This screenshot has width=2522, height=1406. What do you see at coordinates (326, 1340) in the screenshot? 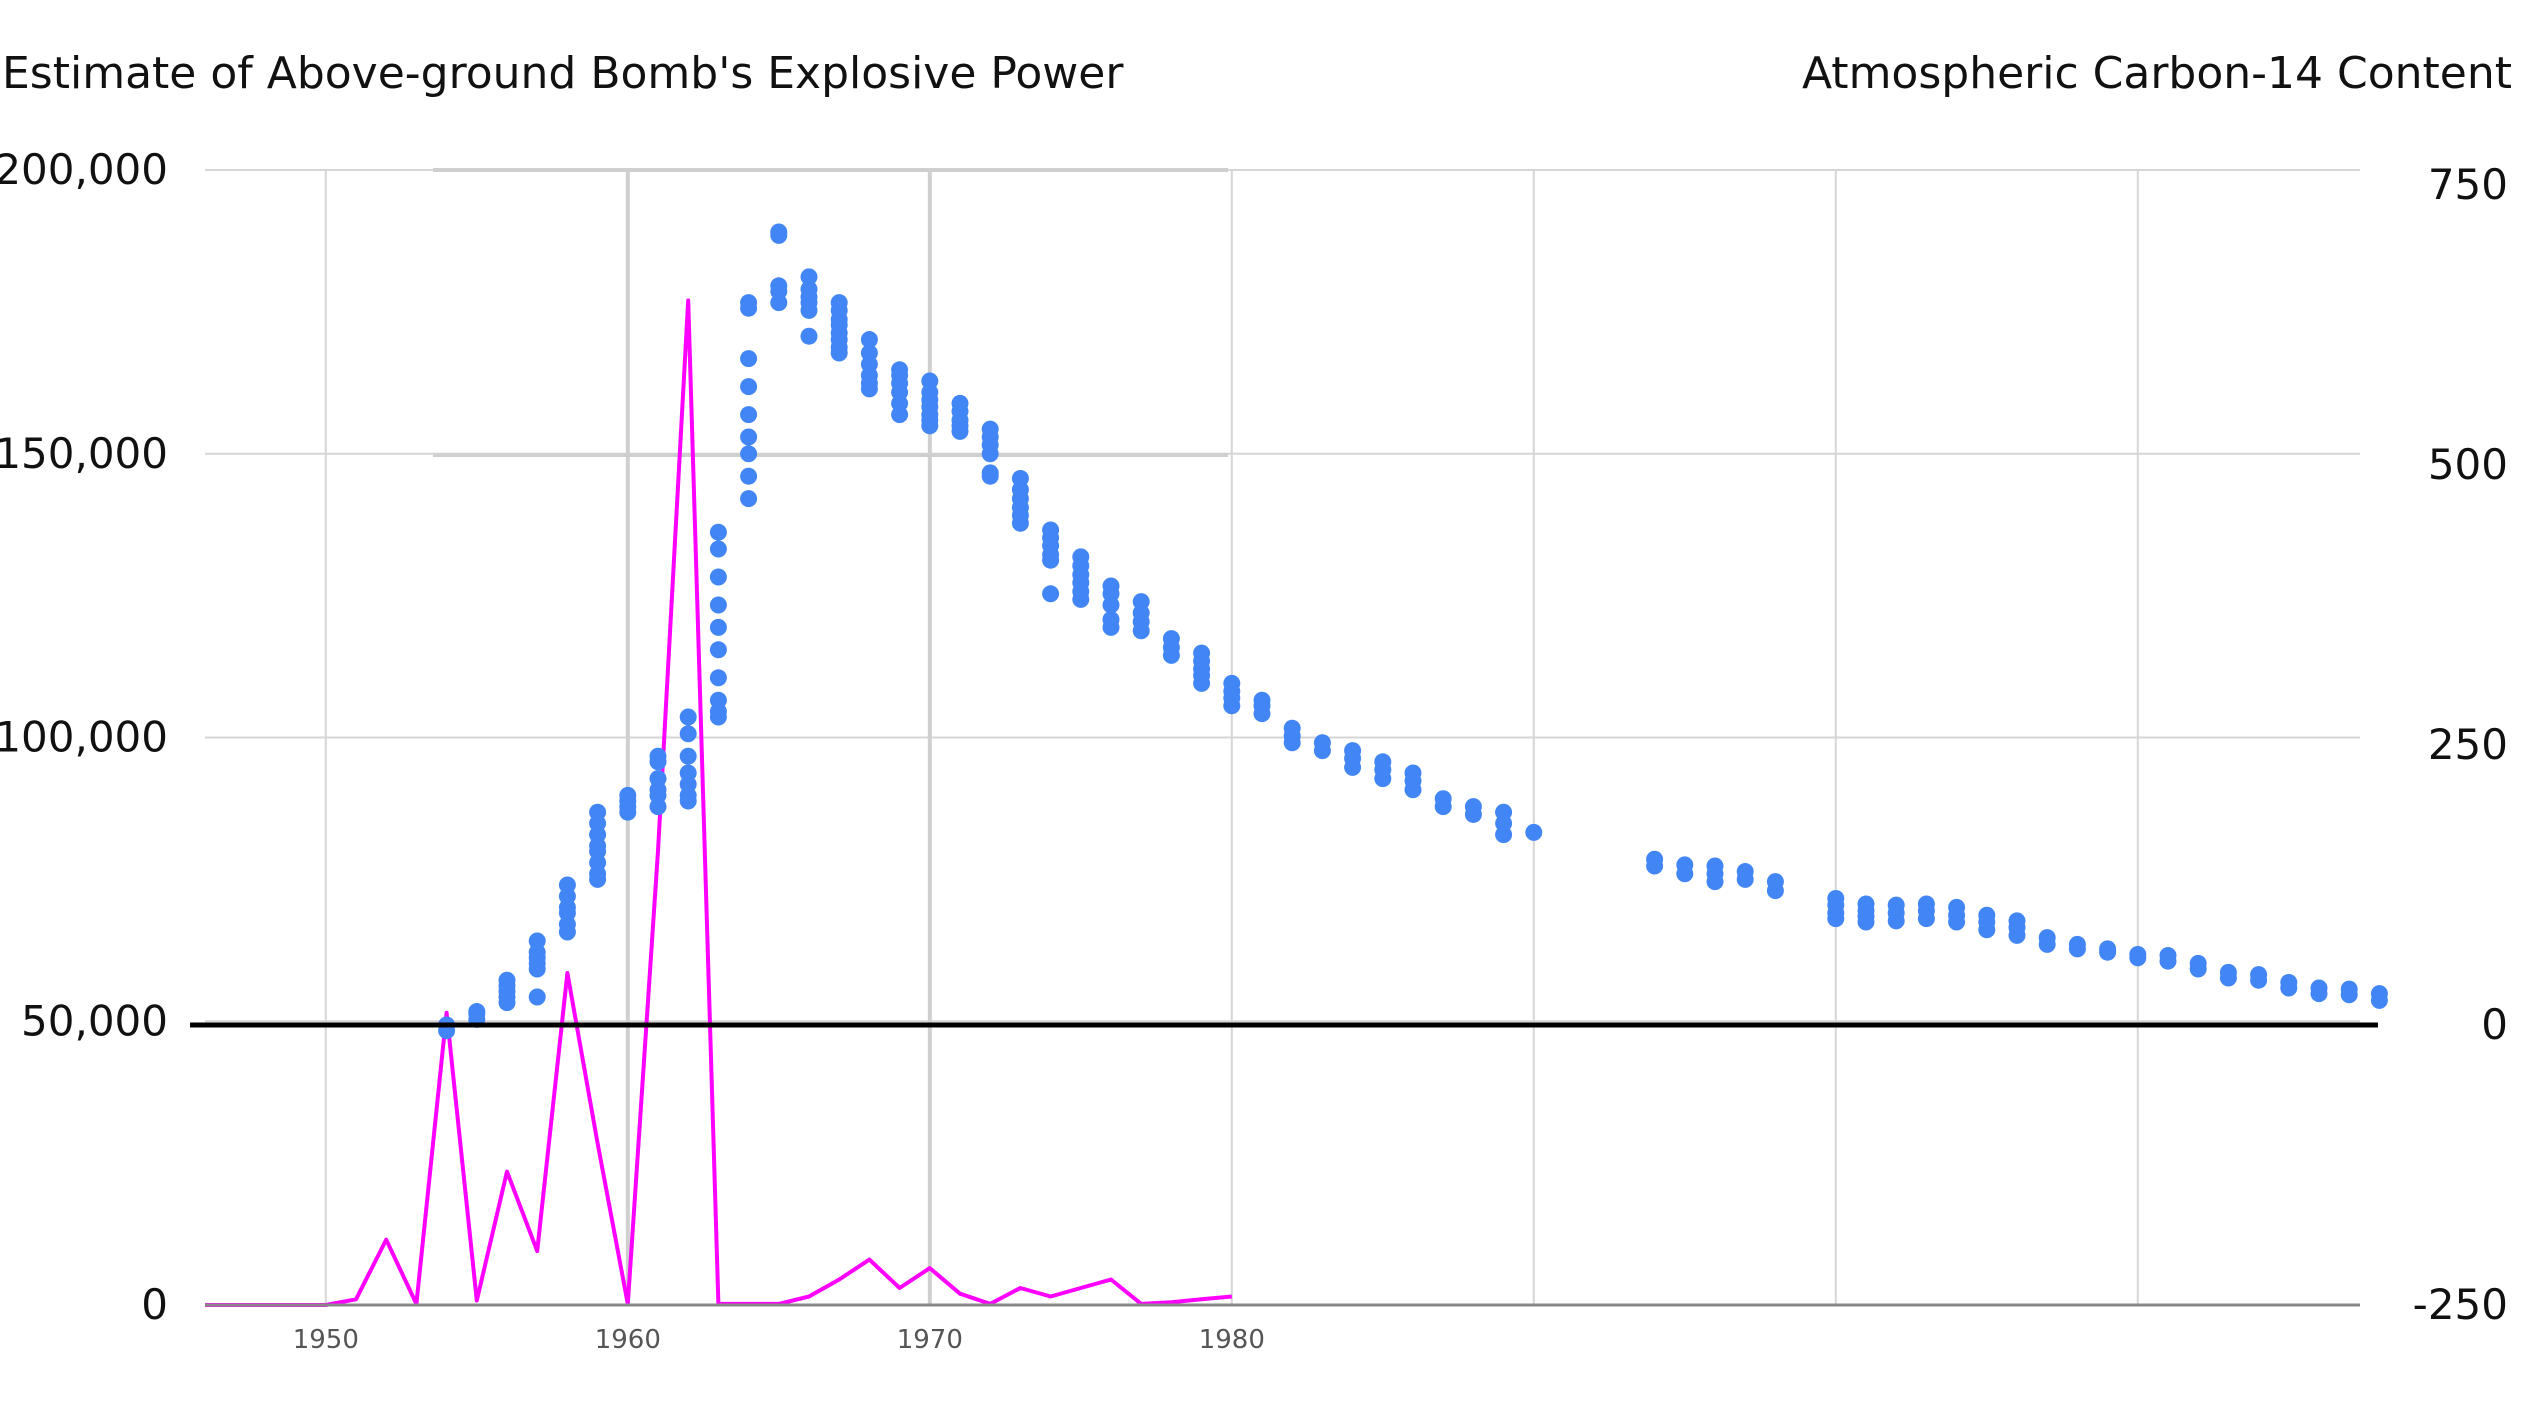
I see `x-tick-label: 1950` at bounding box center [326, 1340].